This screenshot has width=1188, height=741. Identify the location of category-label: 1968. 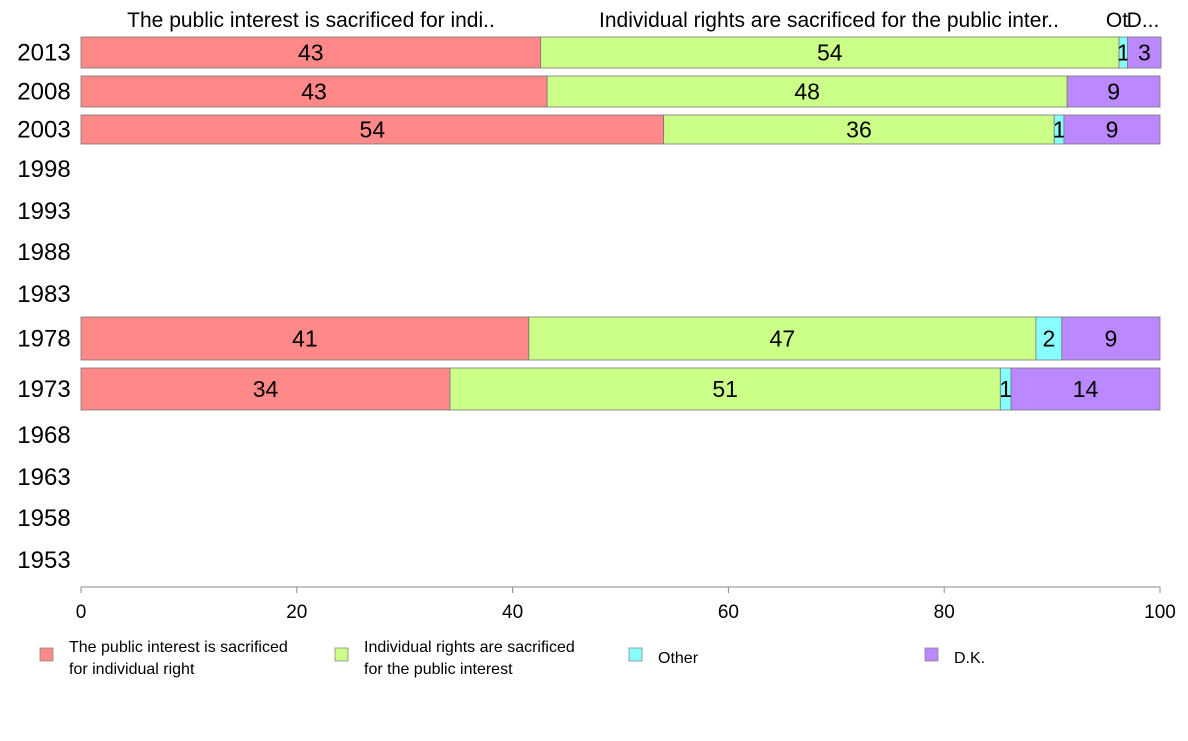
(43, 435).